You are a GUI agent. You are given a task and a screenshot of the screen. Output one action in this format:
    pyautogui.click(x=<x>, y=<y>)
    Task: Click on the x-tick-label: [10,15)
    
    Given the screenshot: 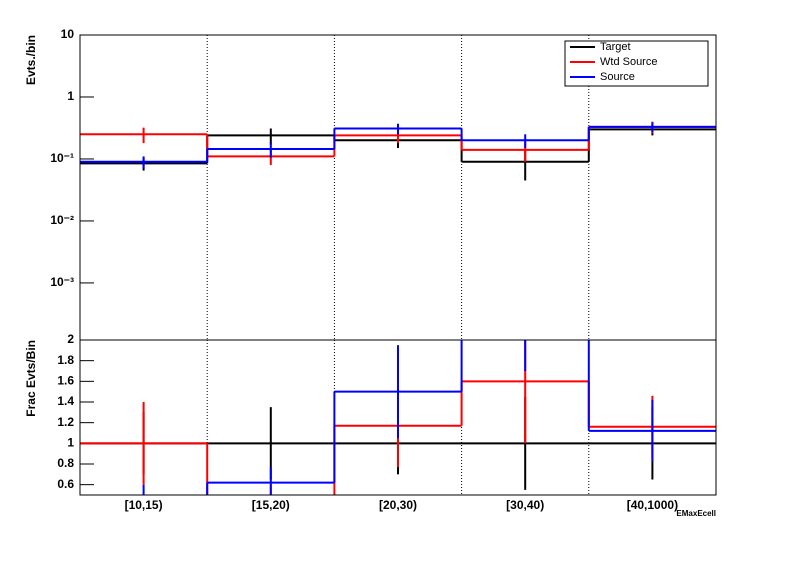 What is the action you would take?
    pyautogui.click(x=144, y=505)
    